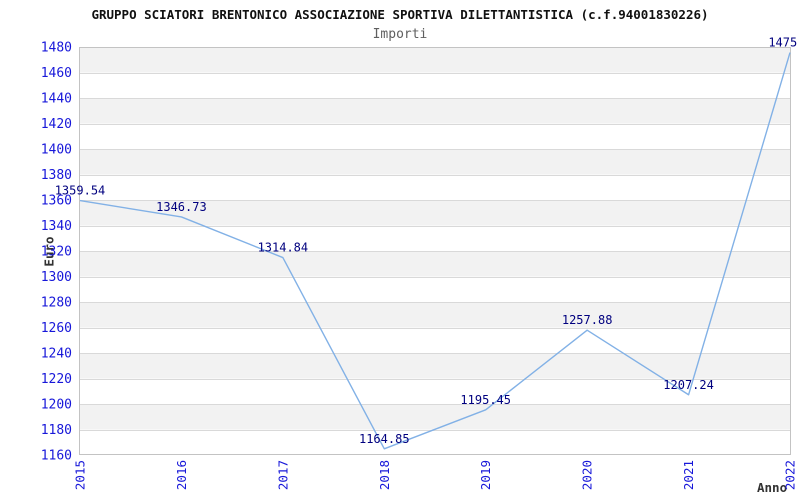  I want to click on data-point-label: 1346.73, so click(181, 207).